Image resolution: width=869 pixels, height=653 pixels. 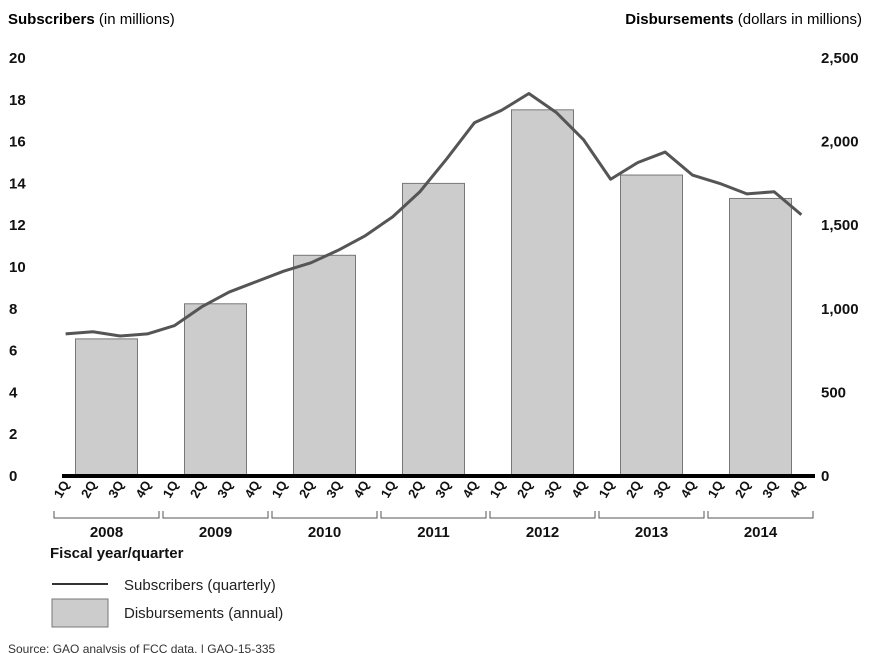 I want to click on bar-2012, so click(x=542, y=293).